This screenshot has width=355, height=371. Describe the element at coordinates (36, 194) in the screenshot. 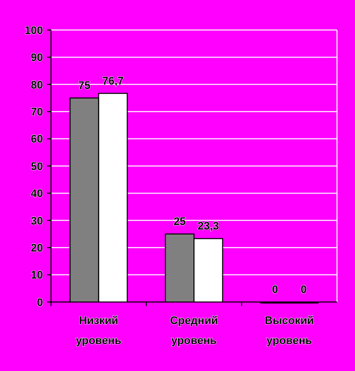

I see `y-tick-label: 40` at that location.